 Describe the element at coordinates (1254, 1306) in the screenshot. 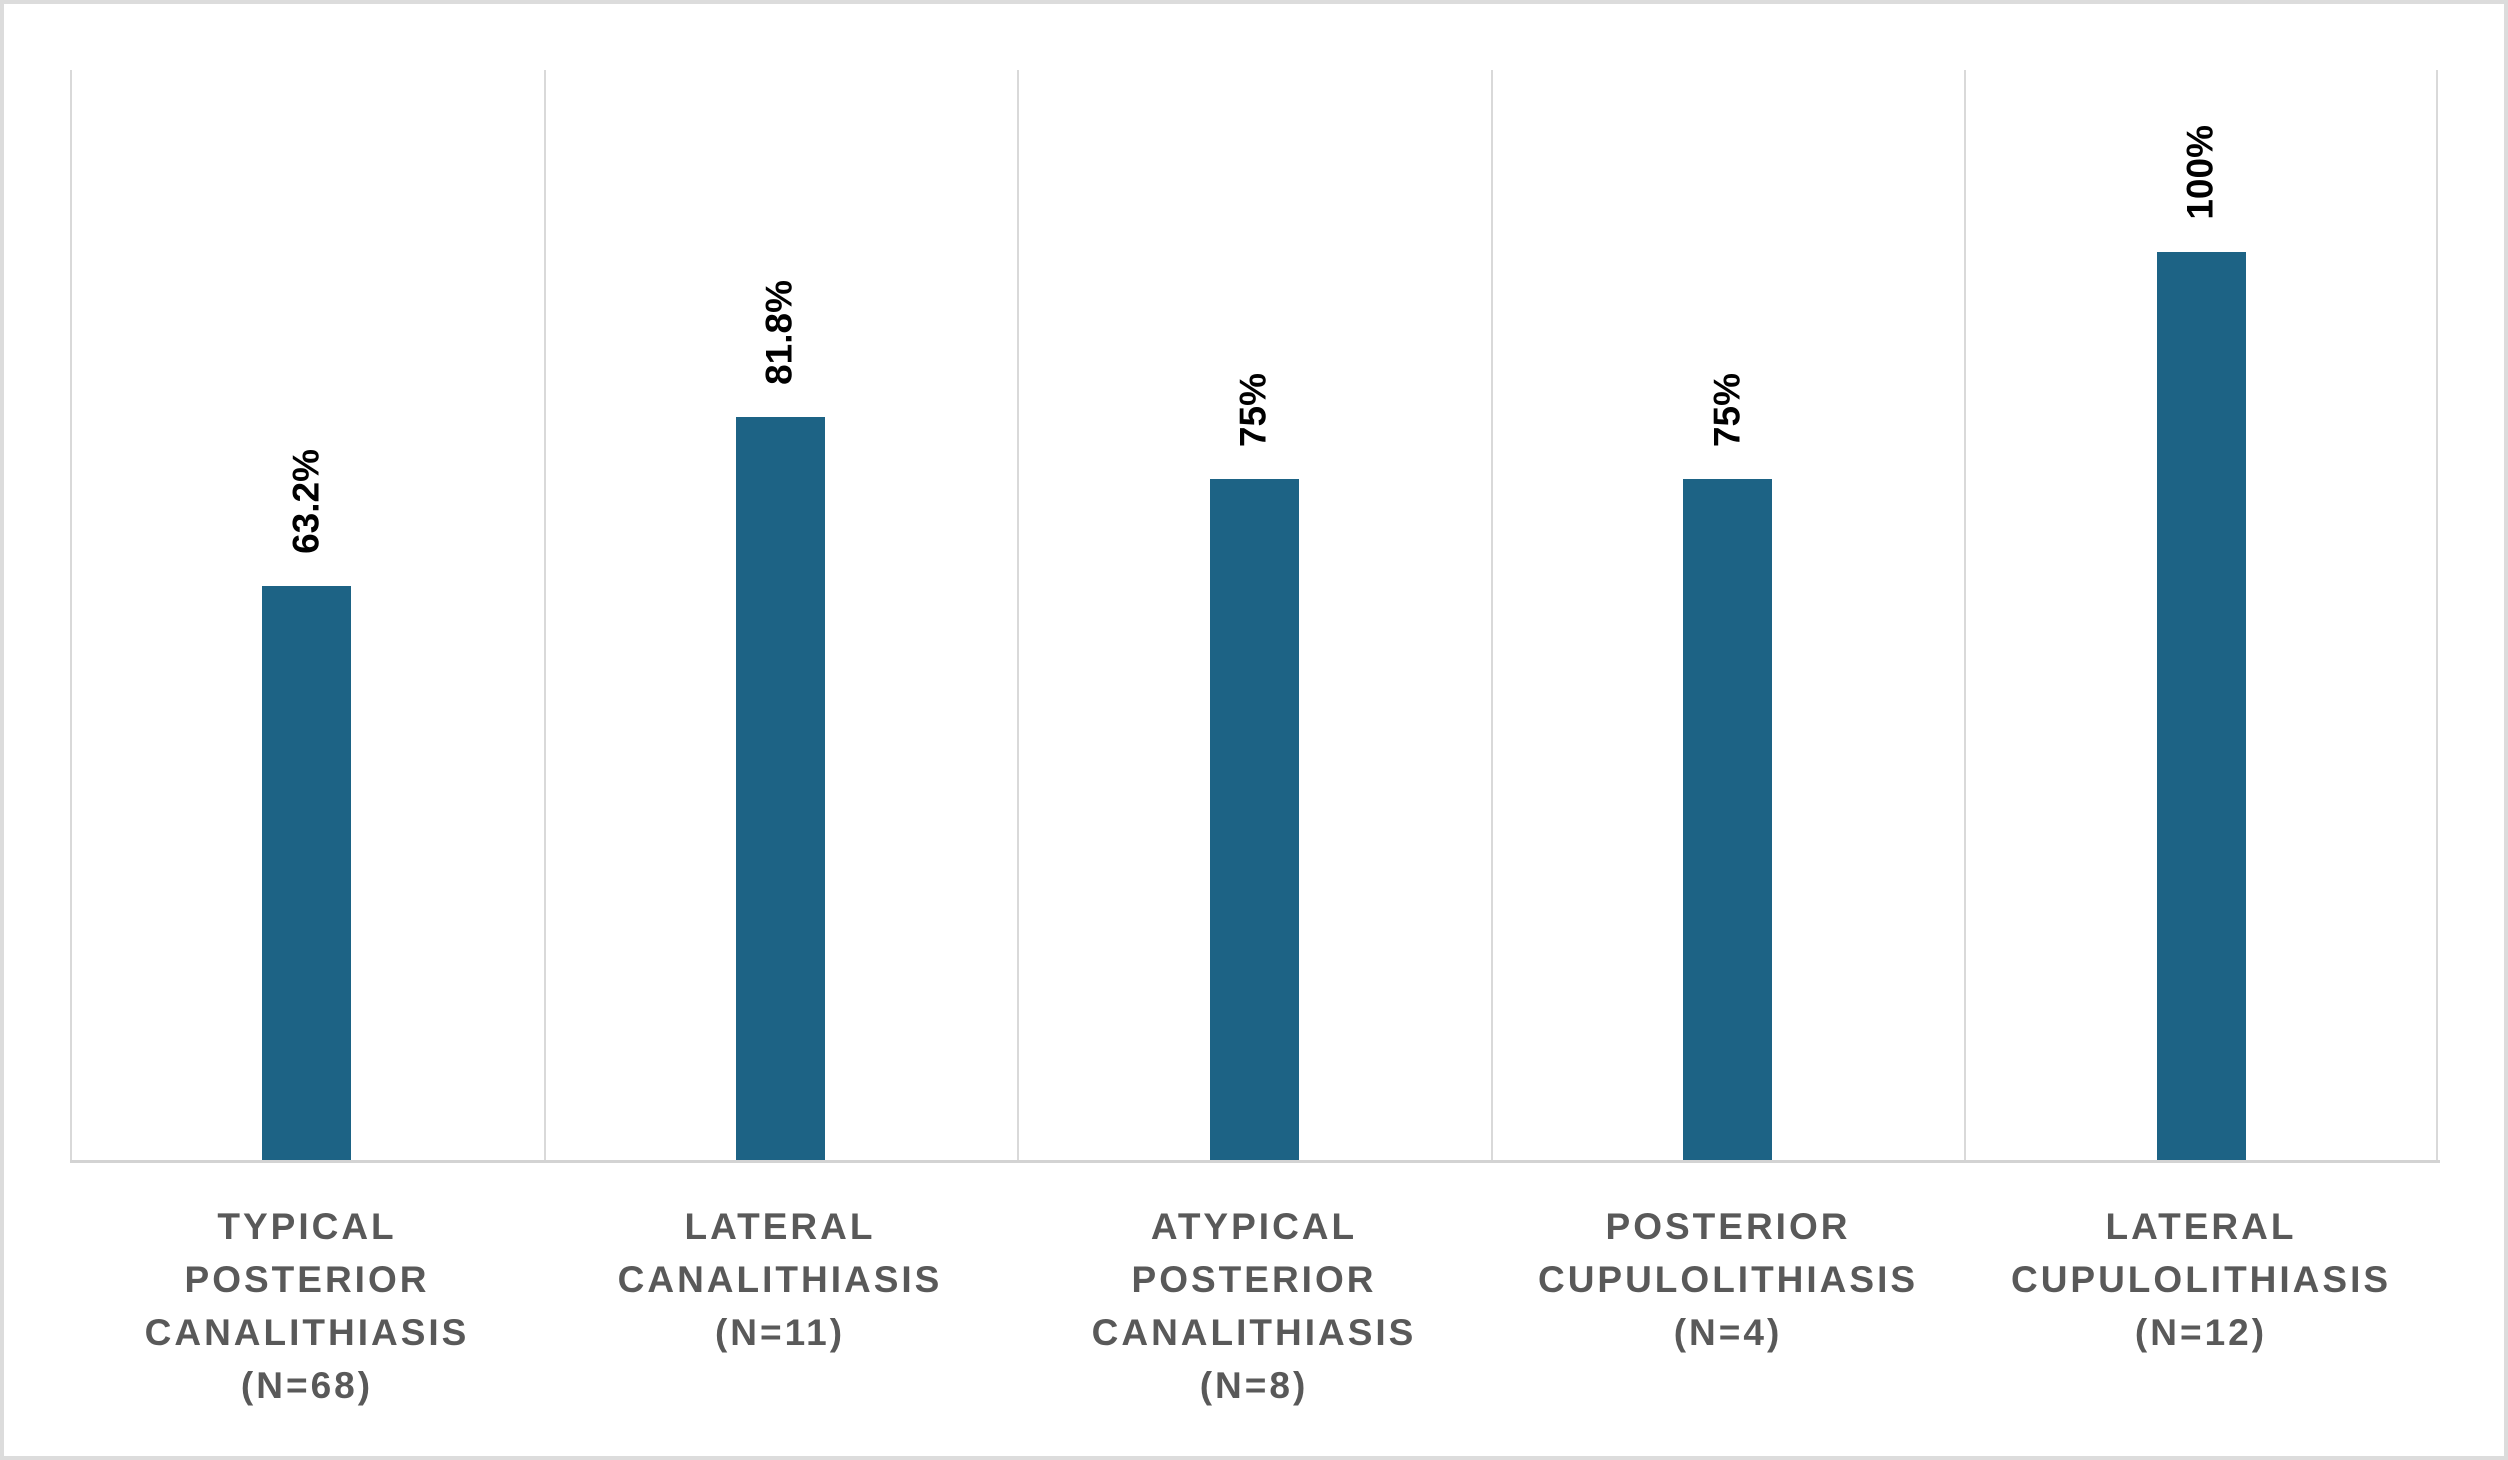

I see `category-label-atypical-posterior-canalithiasis-n-8: ATYPICAL POSTERIOR CANALITHIASIS (N=8)` at that location.